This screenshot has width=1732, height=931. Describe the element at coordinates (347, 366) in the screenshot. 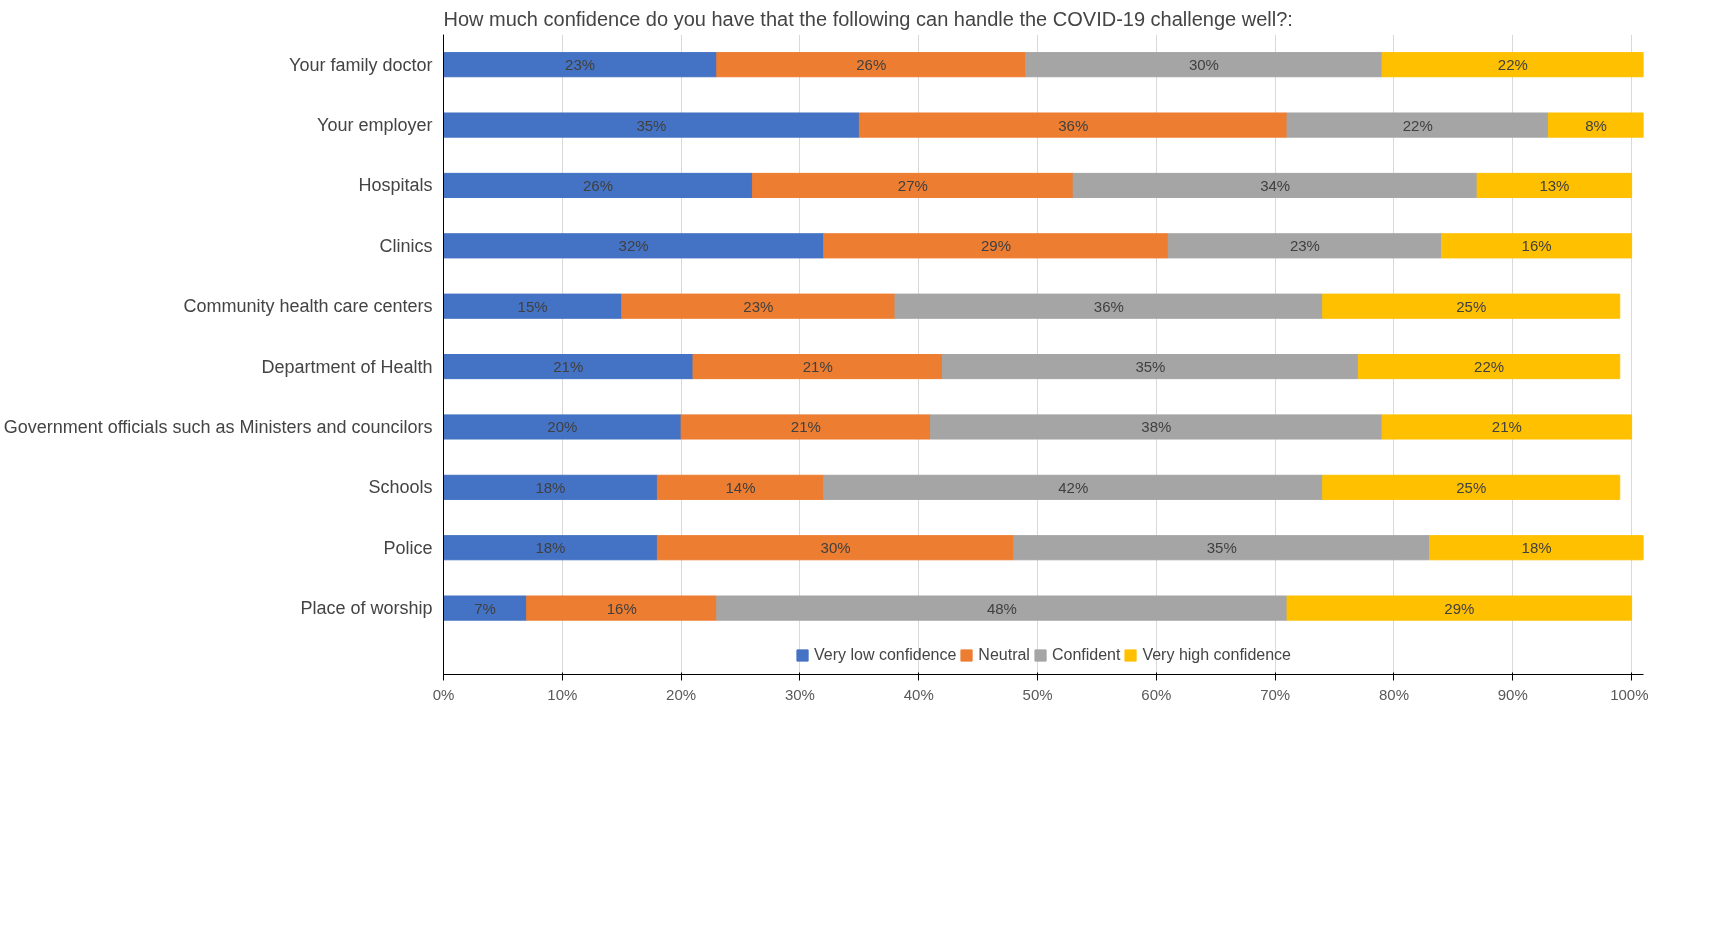

I see `y-tick-label: Department of Health` at that location.